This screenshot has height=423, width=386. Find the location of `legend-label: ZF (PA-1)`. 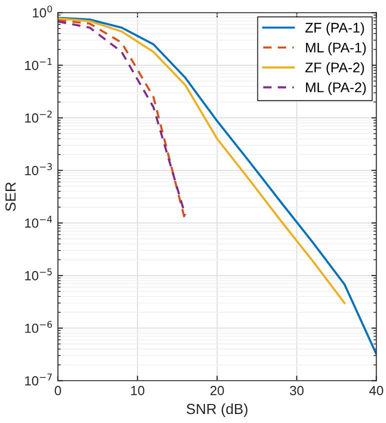

legend-label: ZF (PA-1) is located at coordinates (334, 29).